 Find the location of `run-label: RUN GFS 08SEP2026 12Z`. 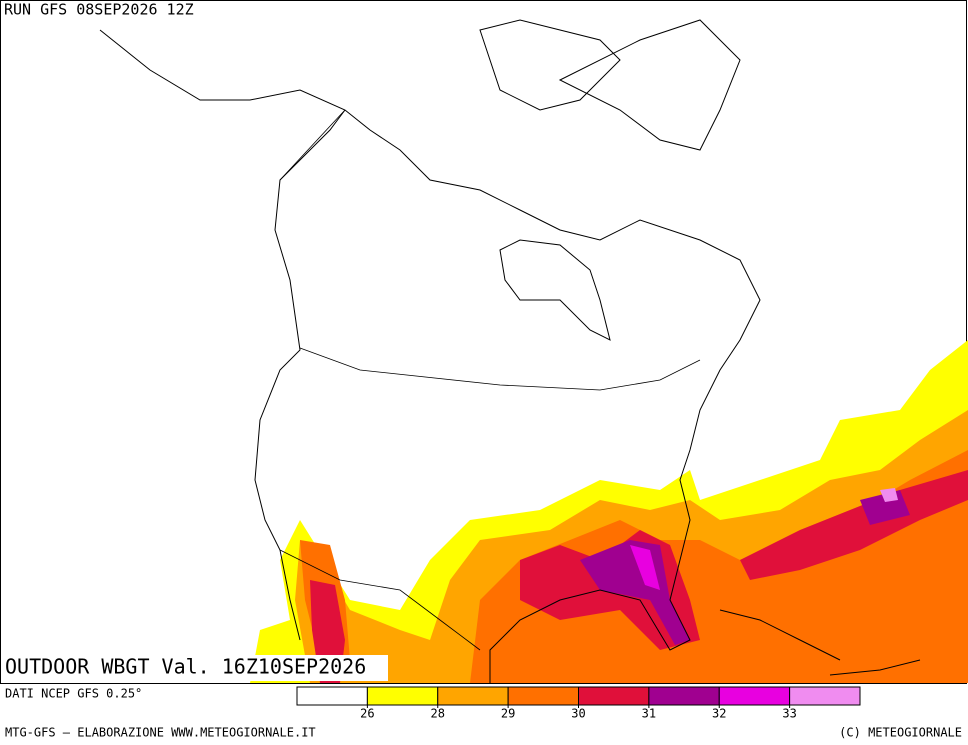

run-label: RUN GFS 08SEP2026 12Z is located at coordinates (99, 10).